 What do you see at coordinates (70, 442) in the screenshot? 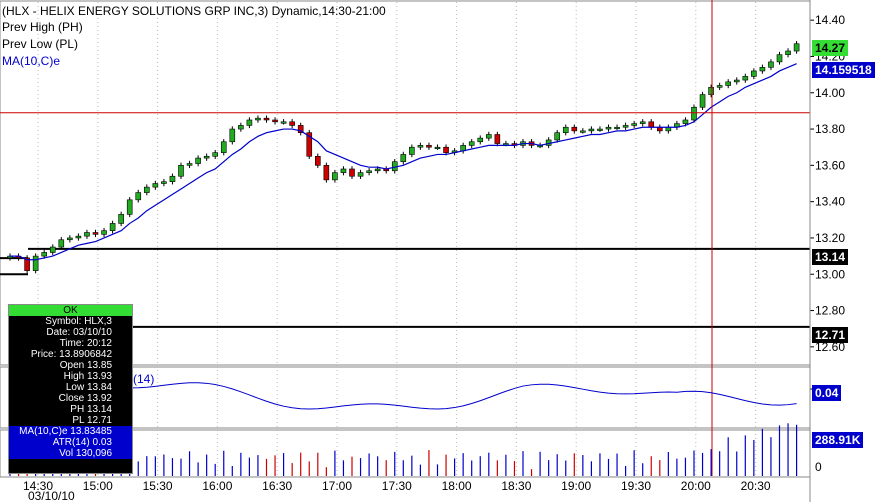
I see `data-window-row: ATR(14) 0.03` at bounding box center [70, 442].